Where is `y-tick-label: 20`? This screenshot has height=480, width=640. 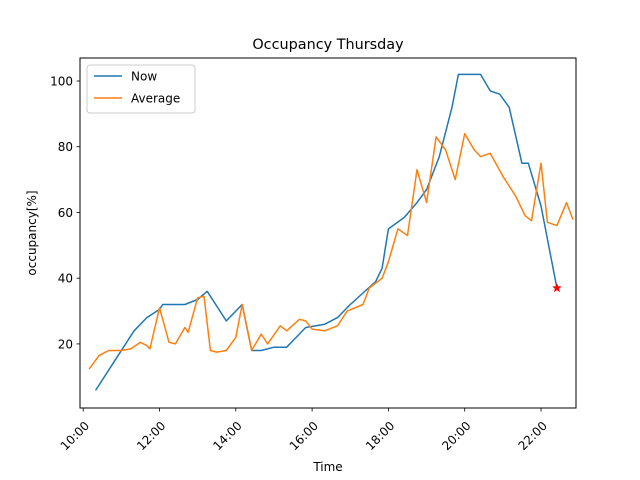 y-tick-label: 20 is located at coordinates (65, 344).